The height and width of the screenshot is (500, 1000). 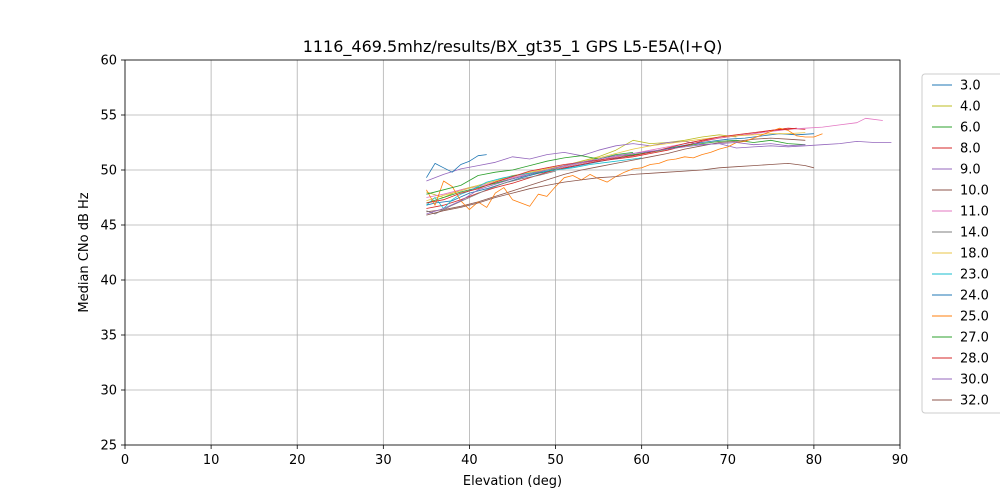 What do you see at coordinates (970, 149) in the screenshot?
I see `legend-label: 8.0` at bounding box center [970, 149].